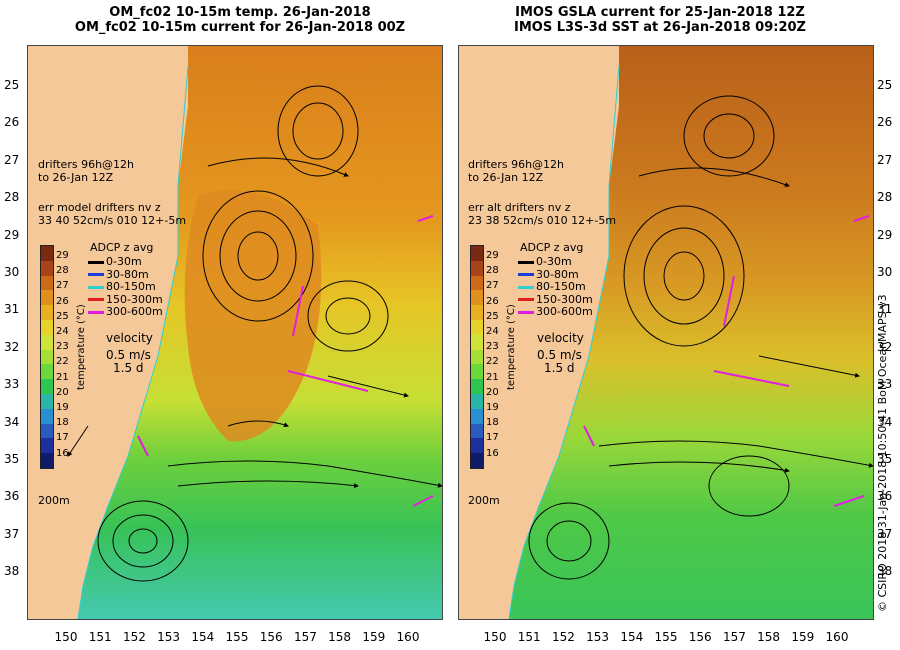  Describe the element at coordinates (125, 299) in the screenshot. I see `left-legend-item: 150-300m` at that location.